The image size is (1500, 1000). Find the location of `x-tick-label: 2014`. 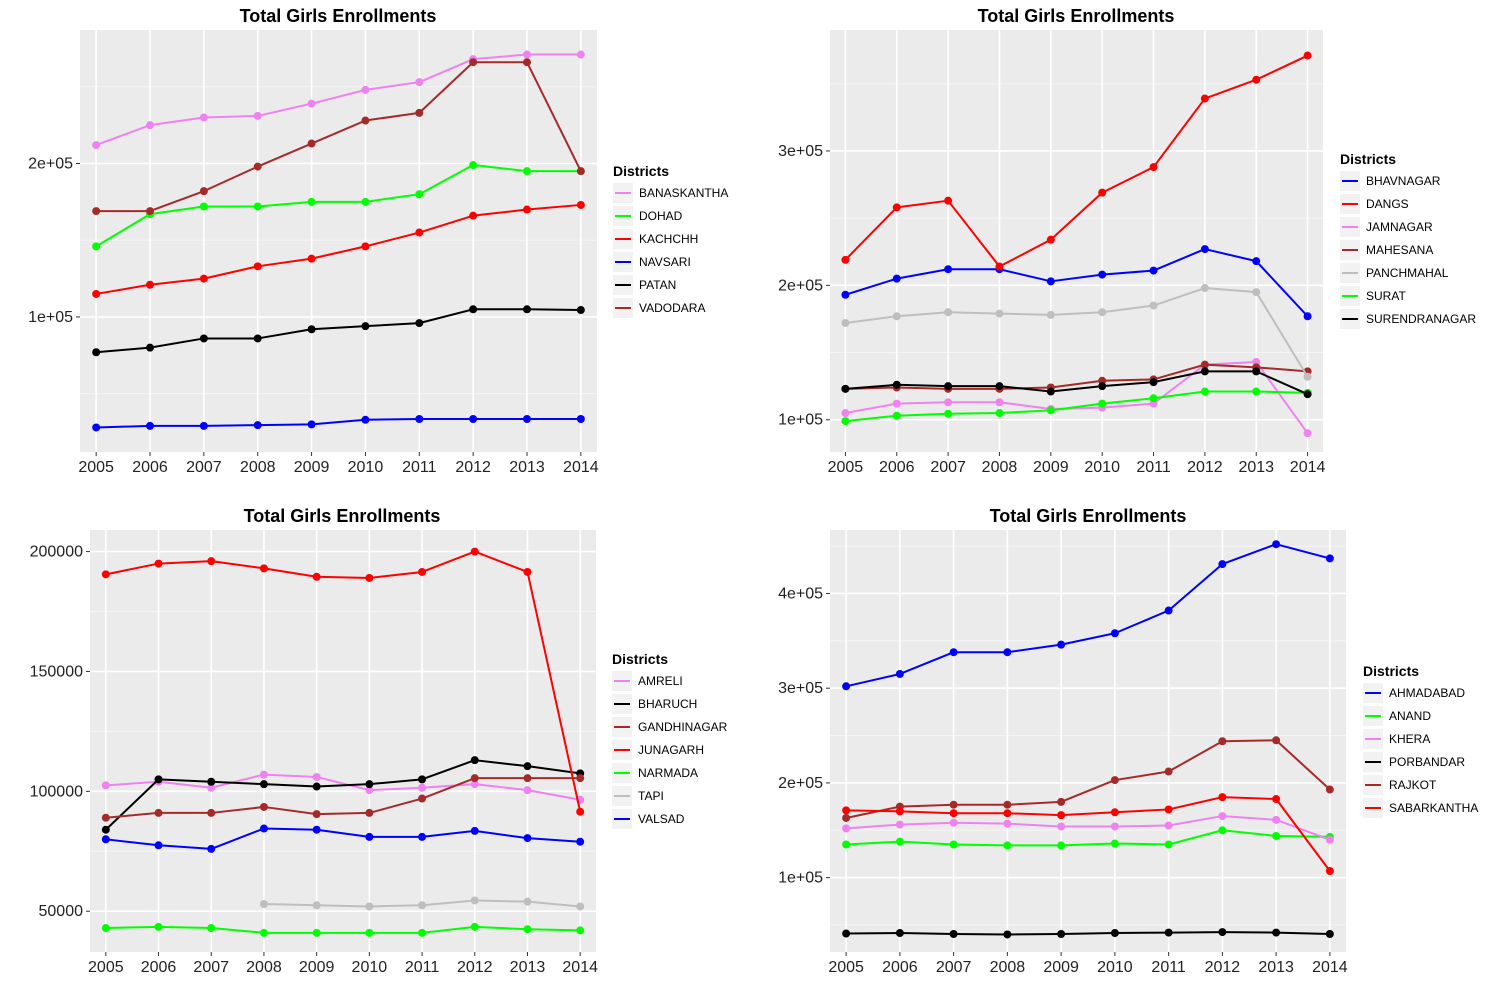

x-tick-label: 2014 is located at coordinates (1330, 967).